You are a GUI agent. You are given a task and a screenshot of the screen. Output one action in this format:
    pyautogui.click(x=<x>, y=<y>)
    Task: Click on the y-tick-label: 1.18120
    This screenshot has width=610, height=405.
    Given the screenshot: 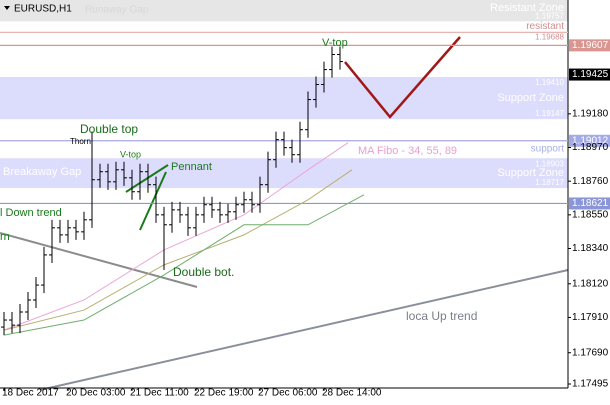 What is the action you would take?
    pyautogui.click(x=590, y=283)
    